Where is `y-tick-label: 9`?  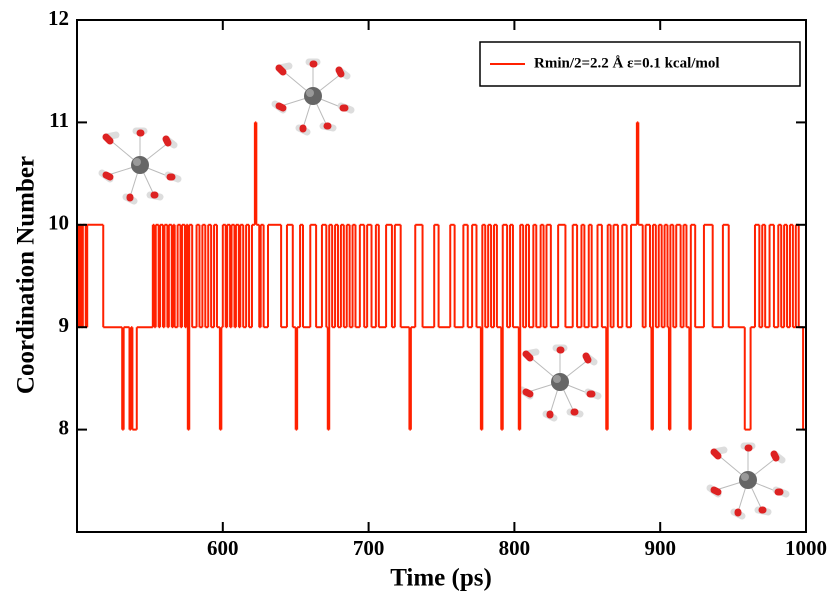 y-tick-label: 9 is located at coordinates (64, 325).